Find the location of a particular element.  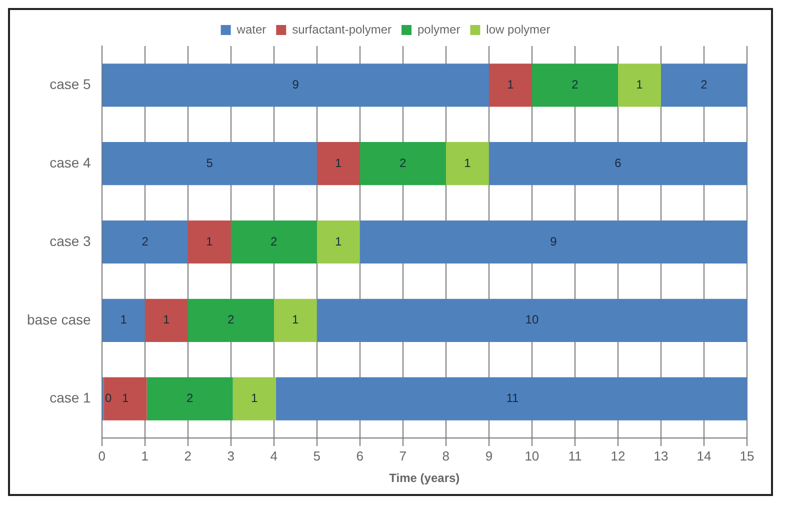

x-tick-label: 0 is located at coordinates (102, 456).